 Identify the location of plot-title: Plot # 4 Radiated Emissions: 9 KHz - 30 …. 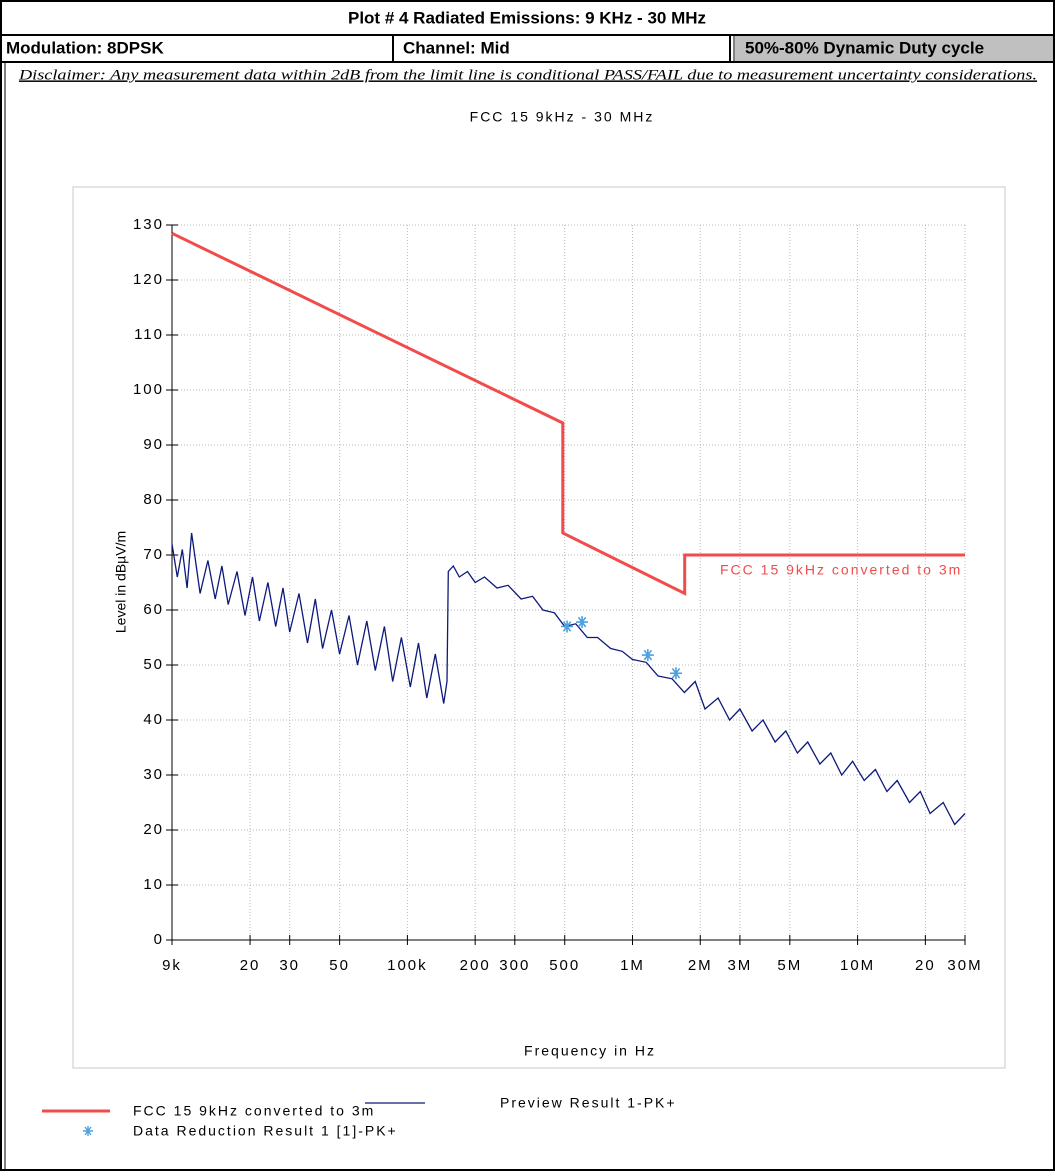
(527, 17).